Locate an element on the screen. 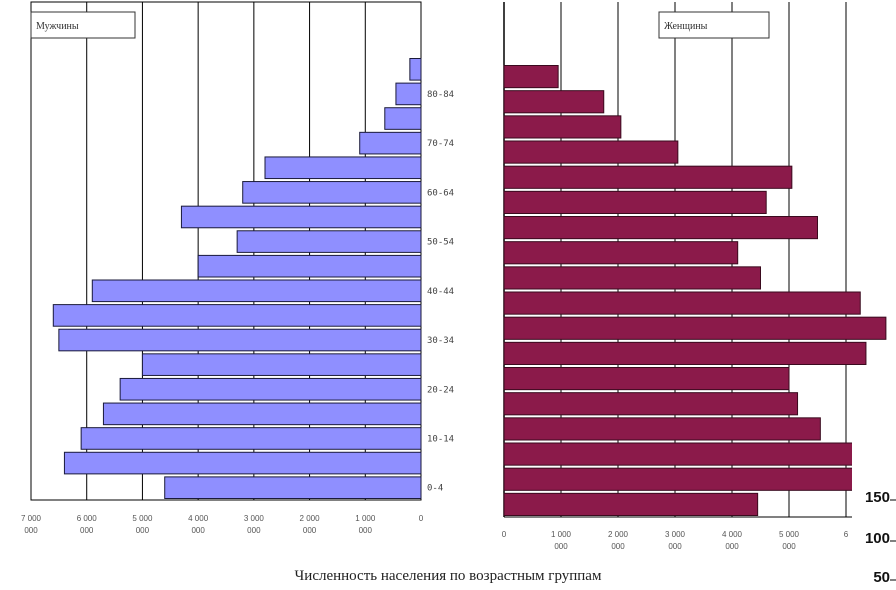 The height and width of the screenshot is (590, 896). age-group-label: 0-4 is located at coordinates (435, 489).